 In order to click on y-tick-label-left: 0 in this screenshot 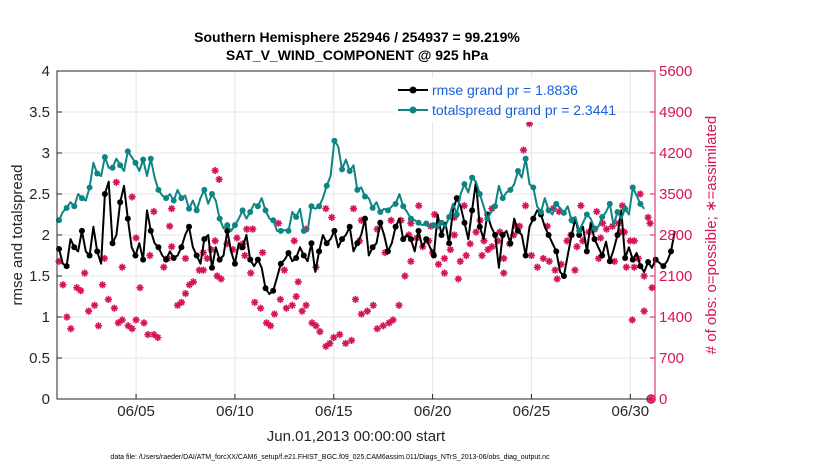, I will do `click(46, 399)`.